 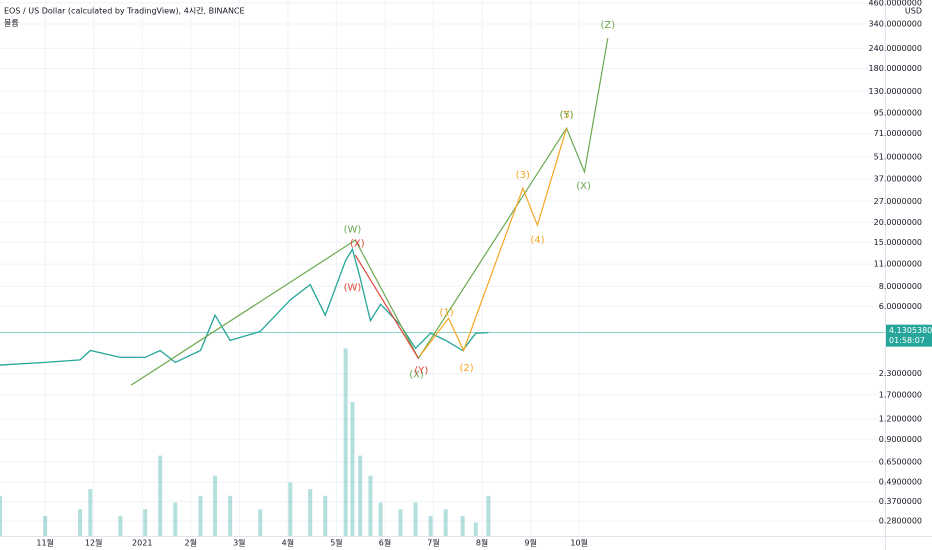 What do you see at coordinates (900, 306) in the screenshot?
I see `y-tick-label: 6.0000000` at bounding box center [900, 306].